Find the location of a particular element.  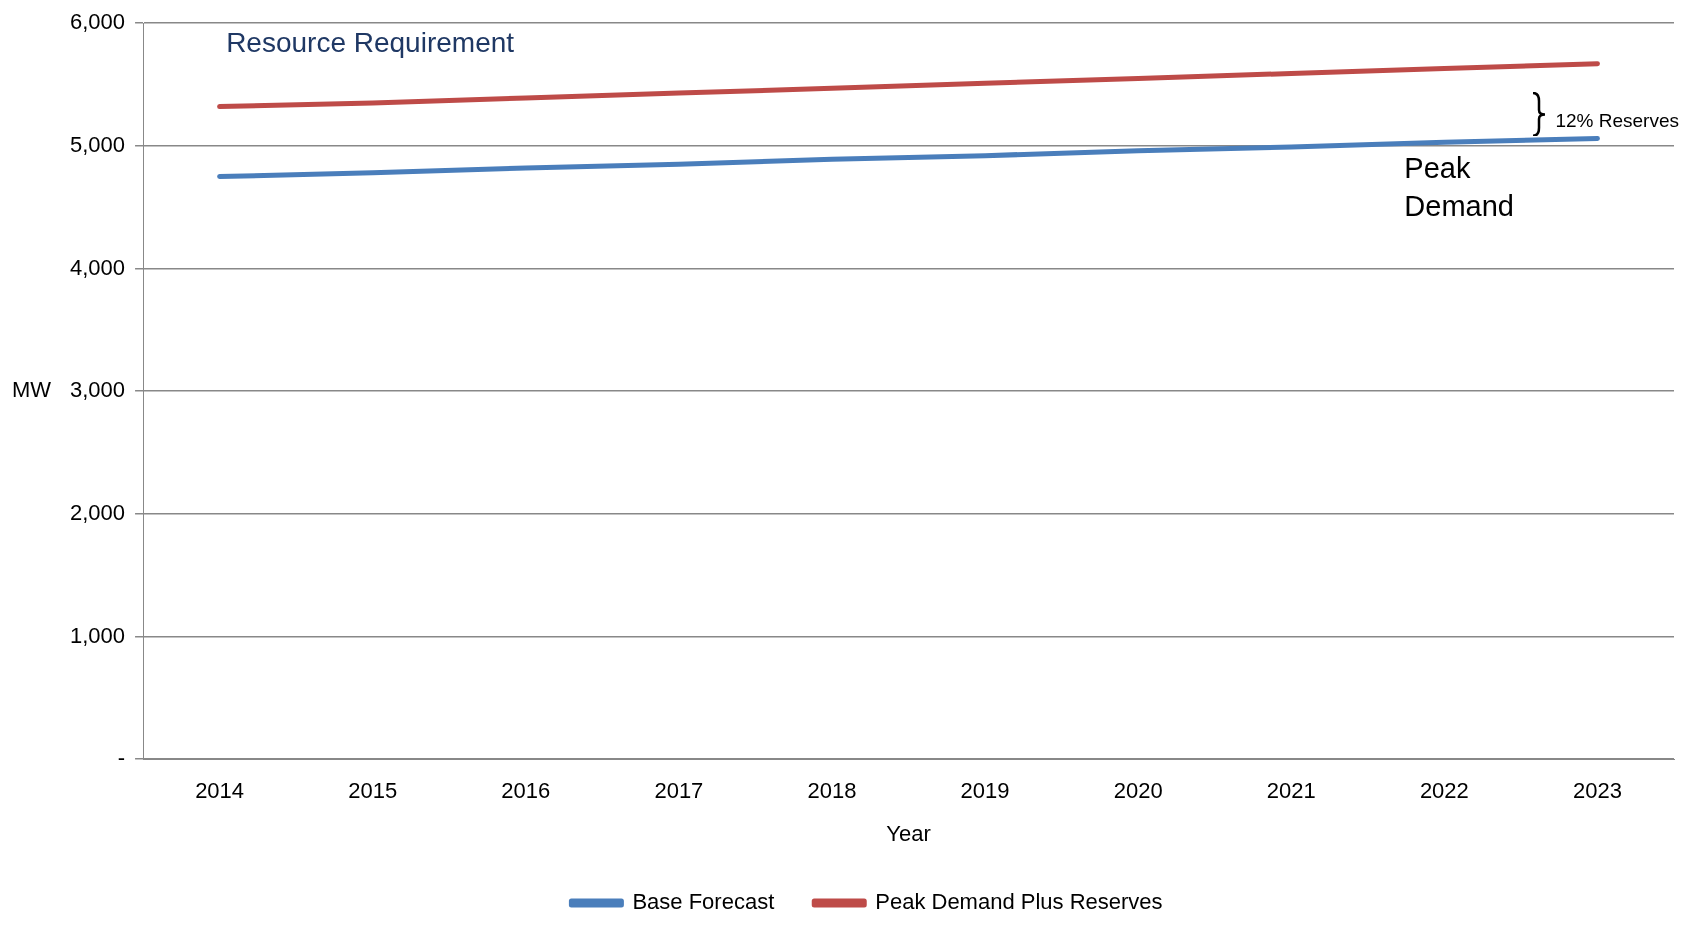

legend-label: Peak Demand Plus Reserves is located at coordinates (1019, 902).